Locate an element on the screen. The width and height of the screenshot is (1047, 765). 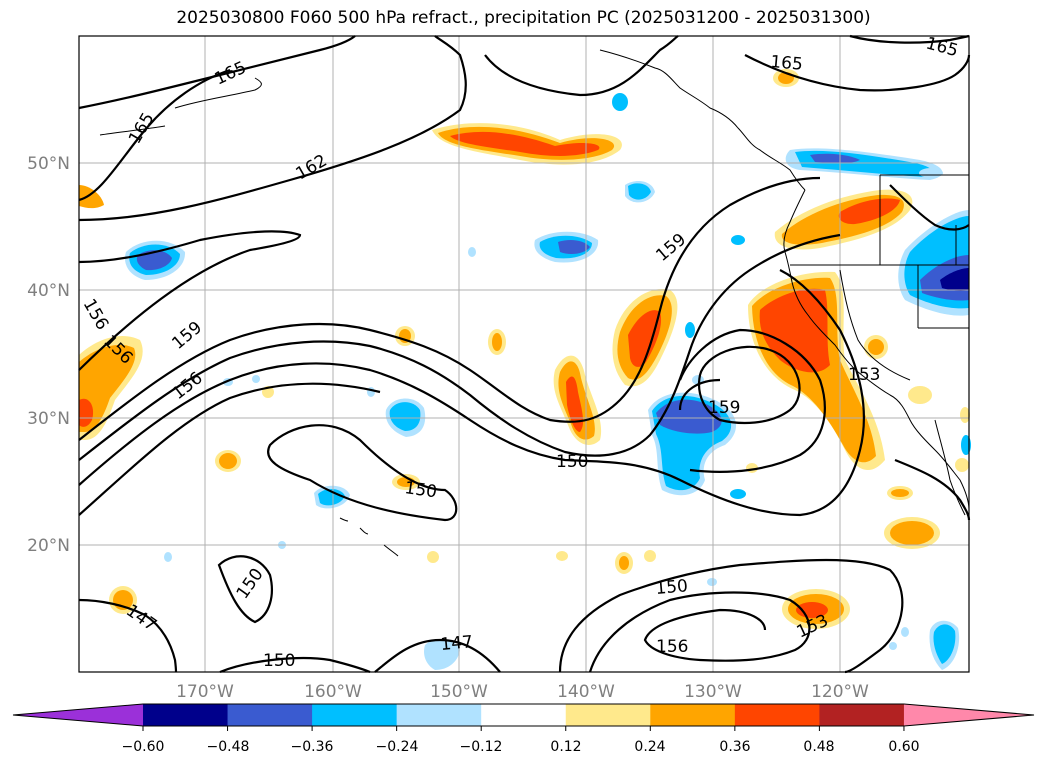
colorbar-tick-label: −0.60 is located at coordinates (143, 747).